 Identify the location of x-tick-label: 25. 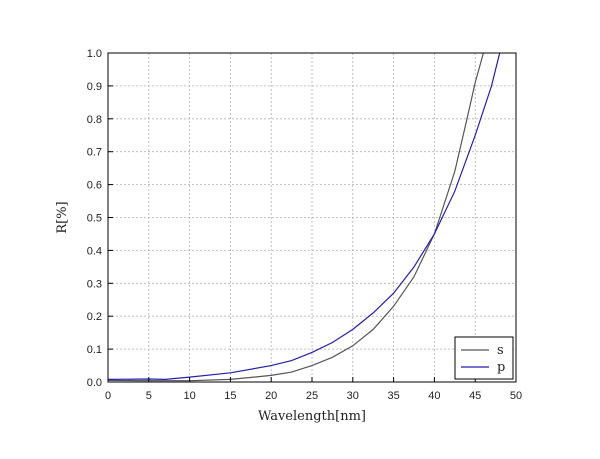
(312, 396).